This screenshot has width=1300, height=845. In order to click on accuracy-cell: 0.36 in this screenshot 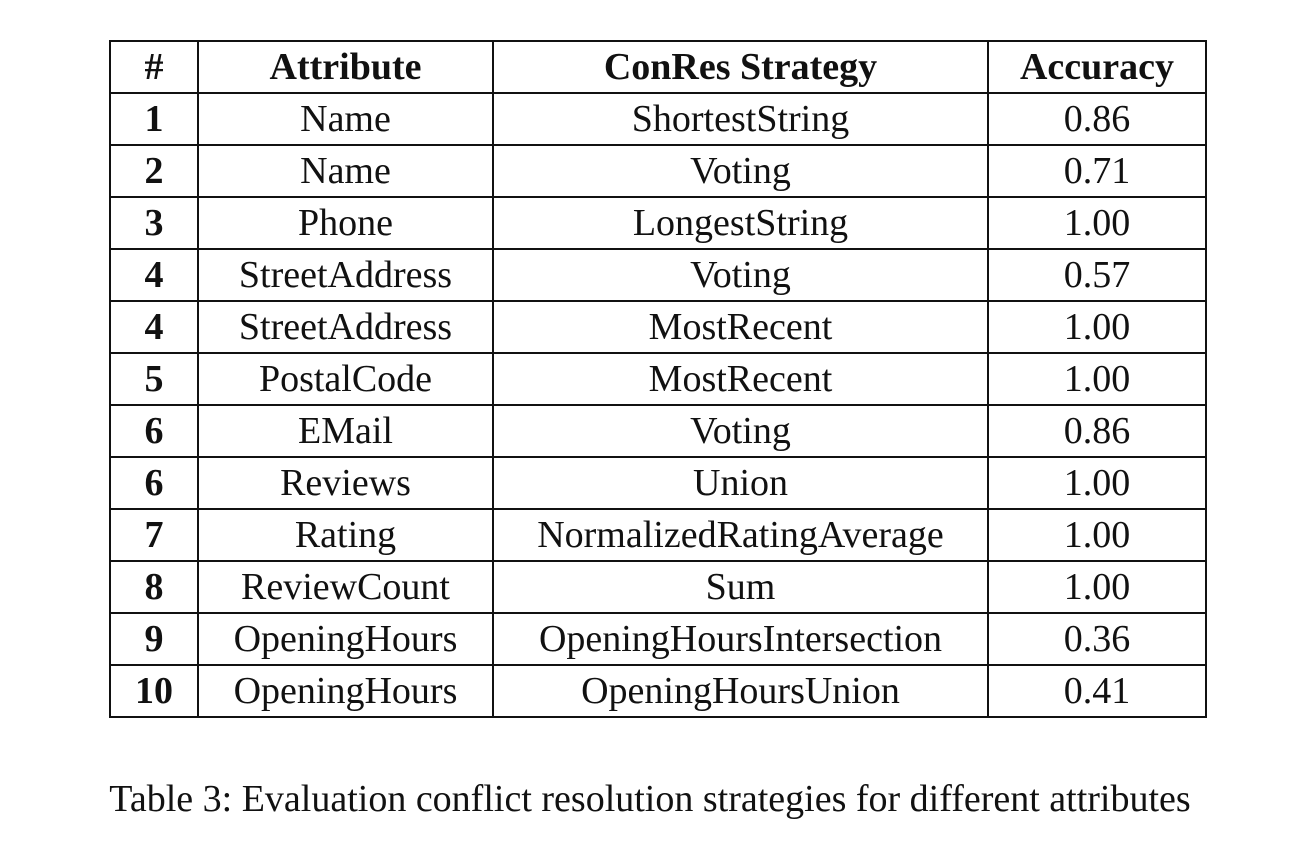, I will do `click(1097, 639)`.